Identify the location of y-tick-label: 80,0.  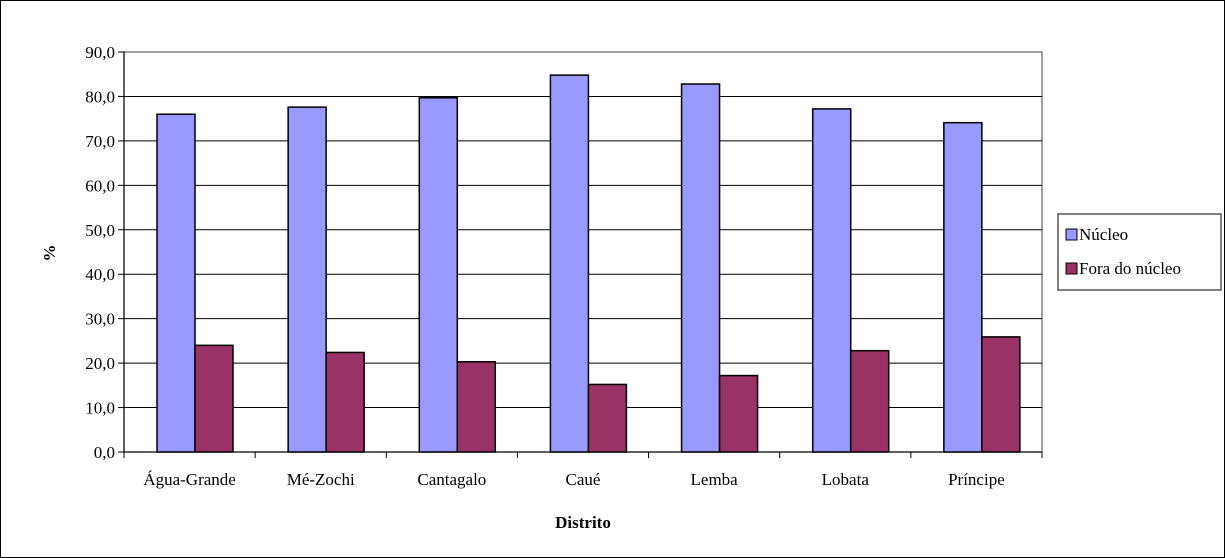
(100, 96).